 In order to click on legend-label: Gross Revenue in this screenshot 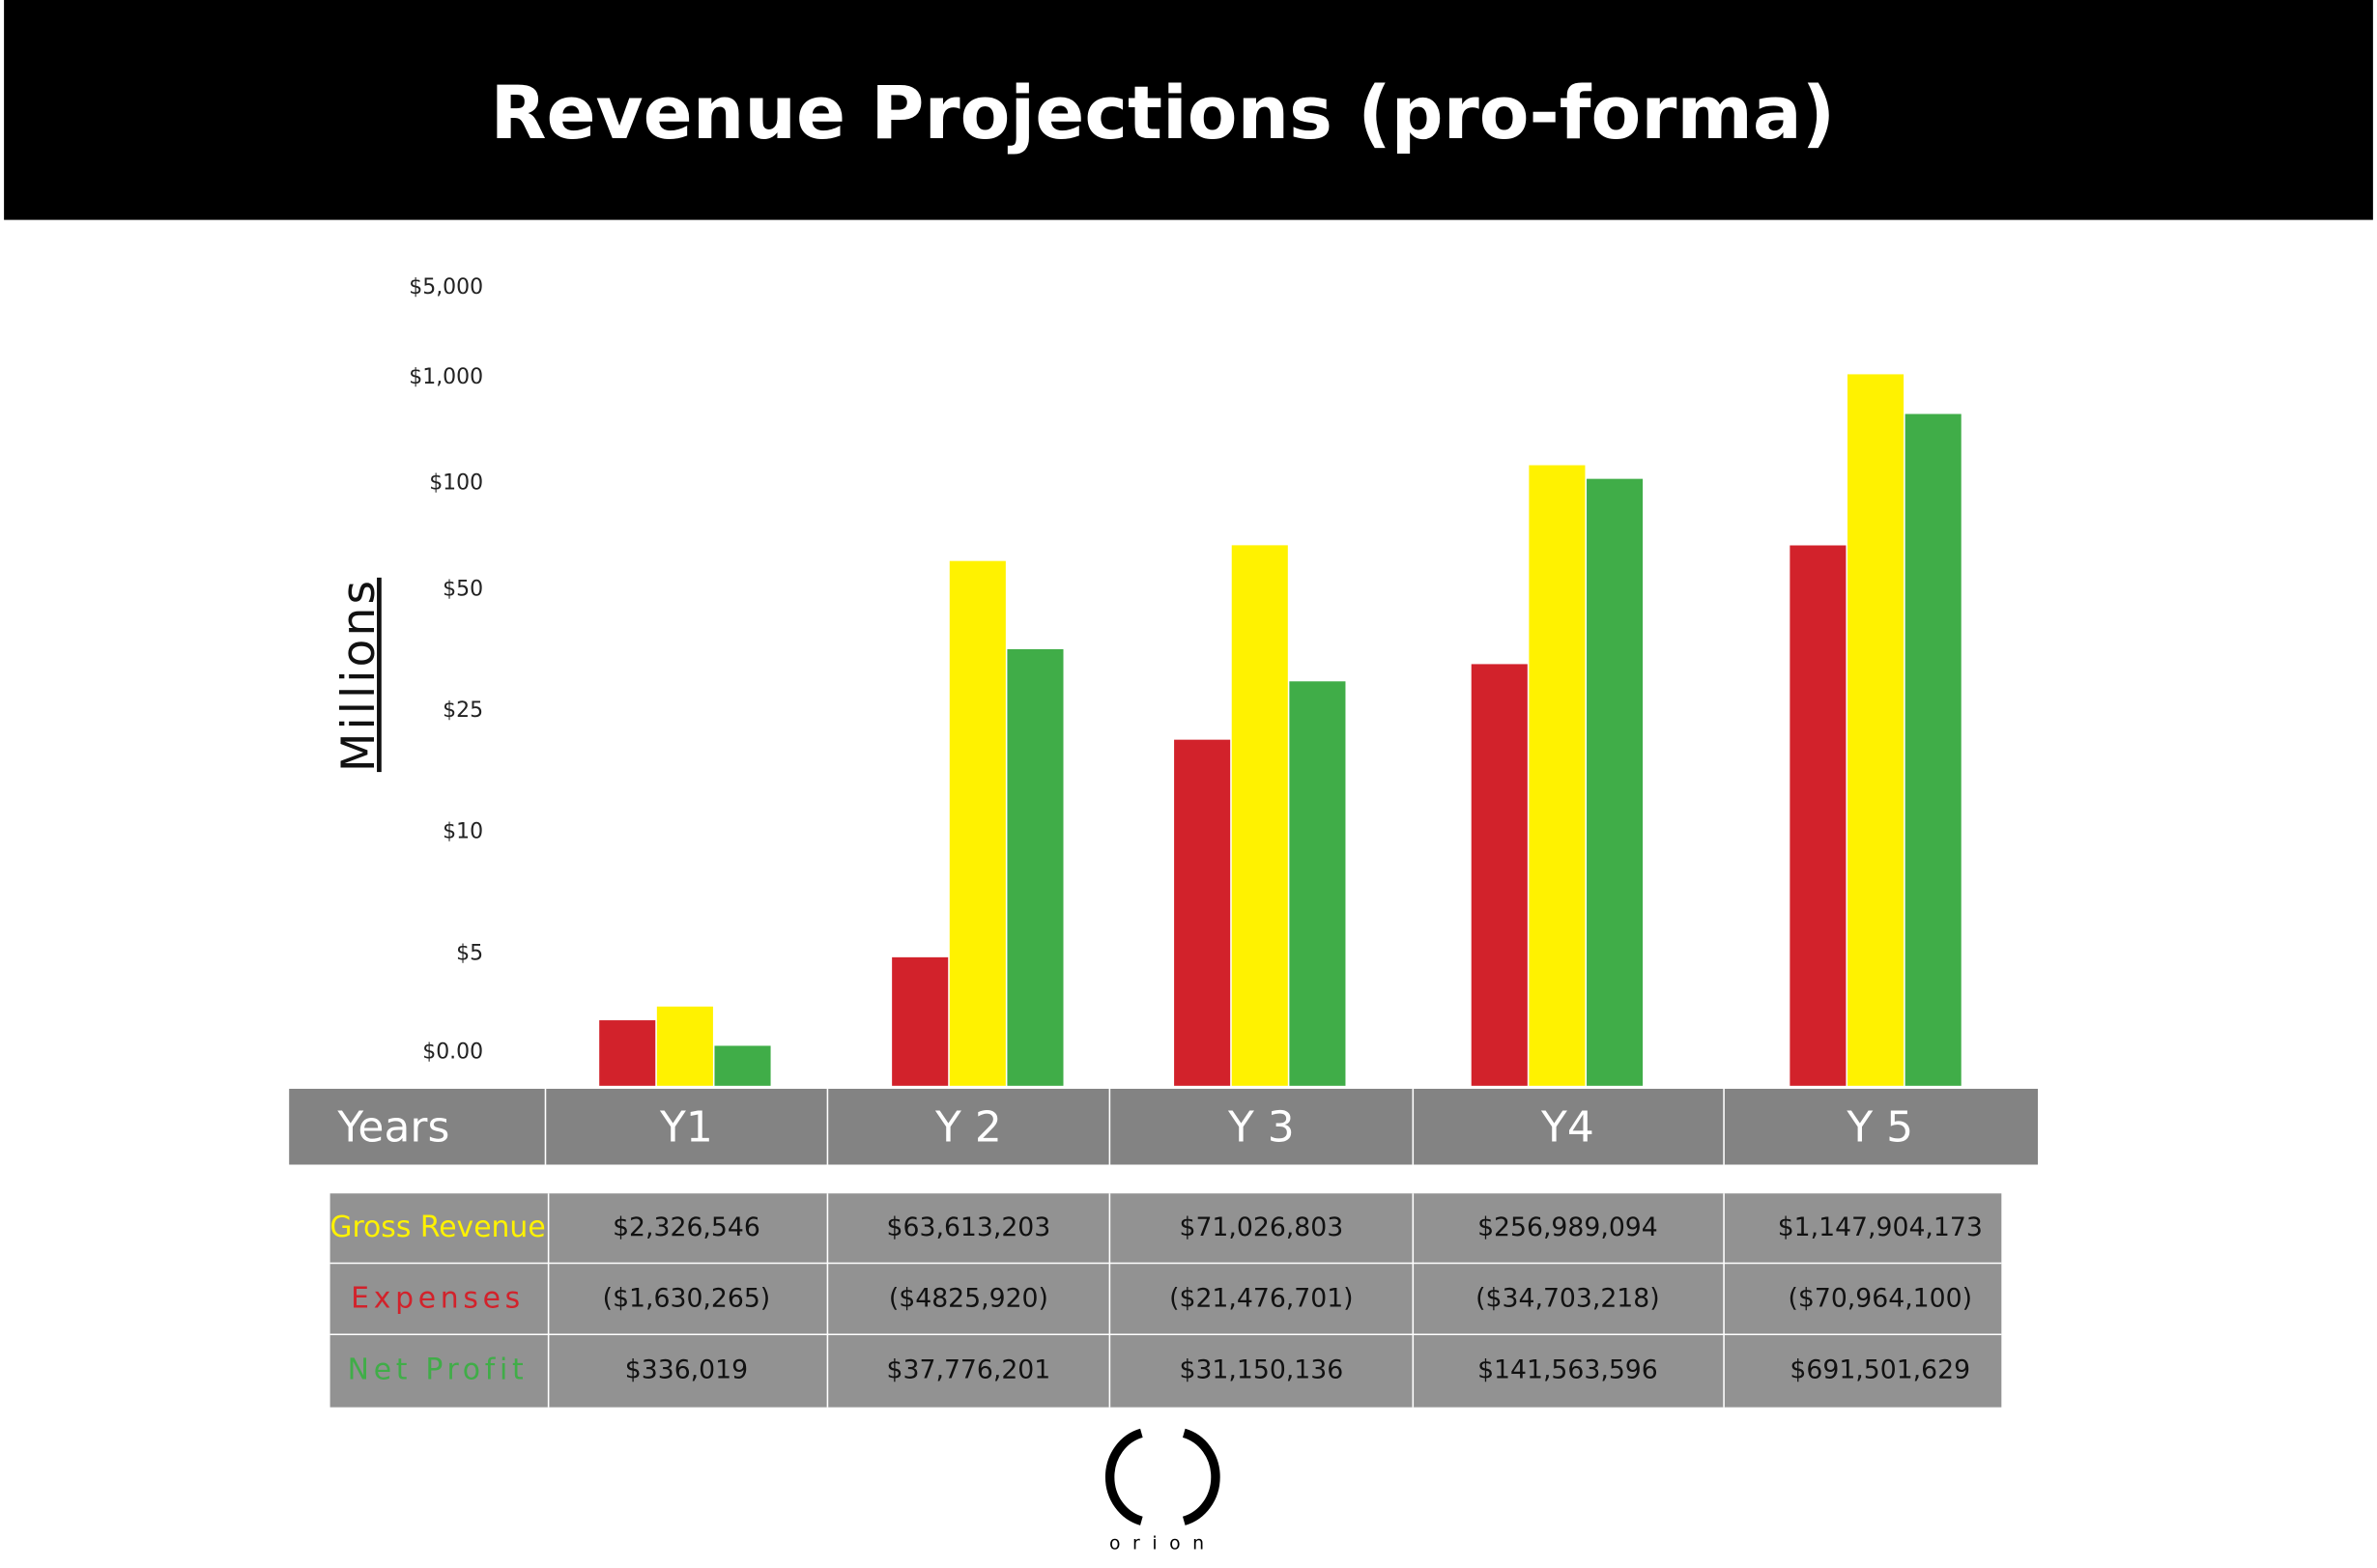, I will do `click(437, 1227)`.